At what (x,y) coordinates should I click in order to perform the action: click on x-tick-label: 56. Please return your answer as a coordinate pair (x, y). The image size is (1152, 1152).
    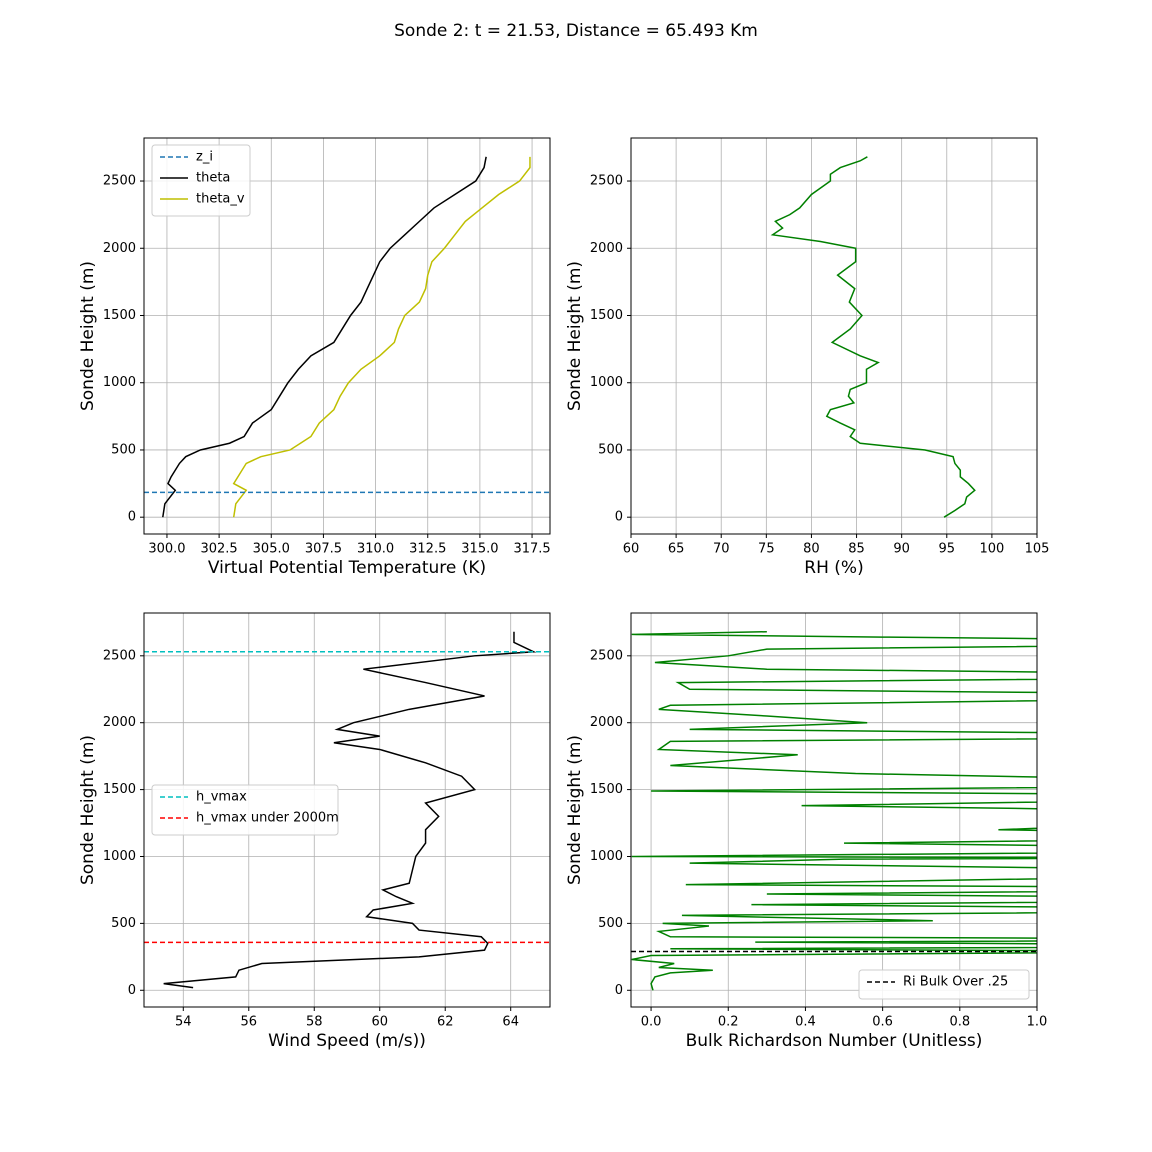
    Looking at the image, I should click on (249, 1022).